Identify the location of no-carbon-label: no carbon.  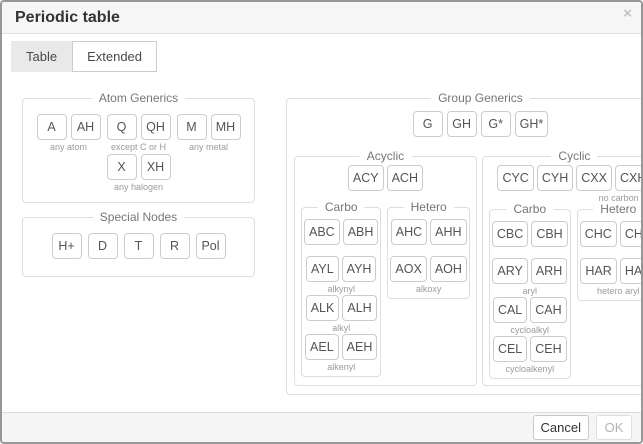
(618, 198).